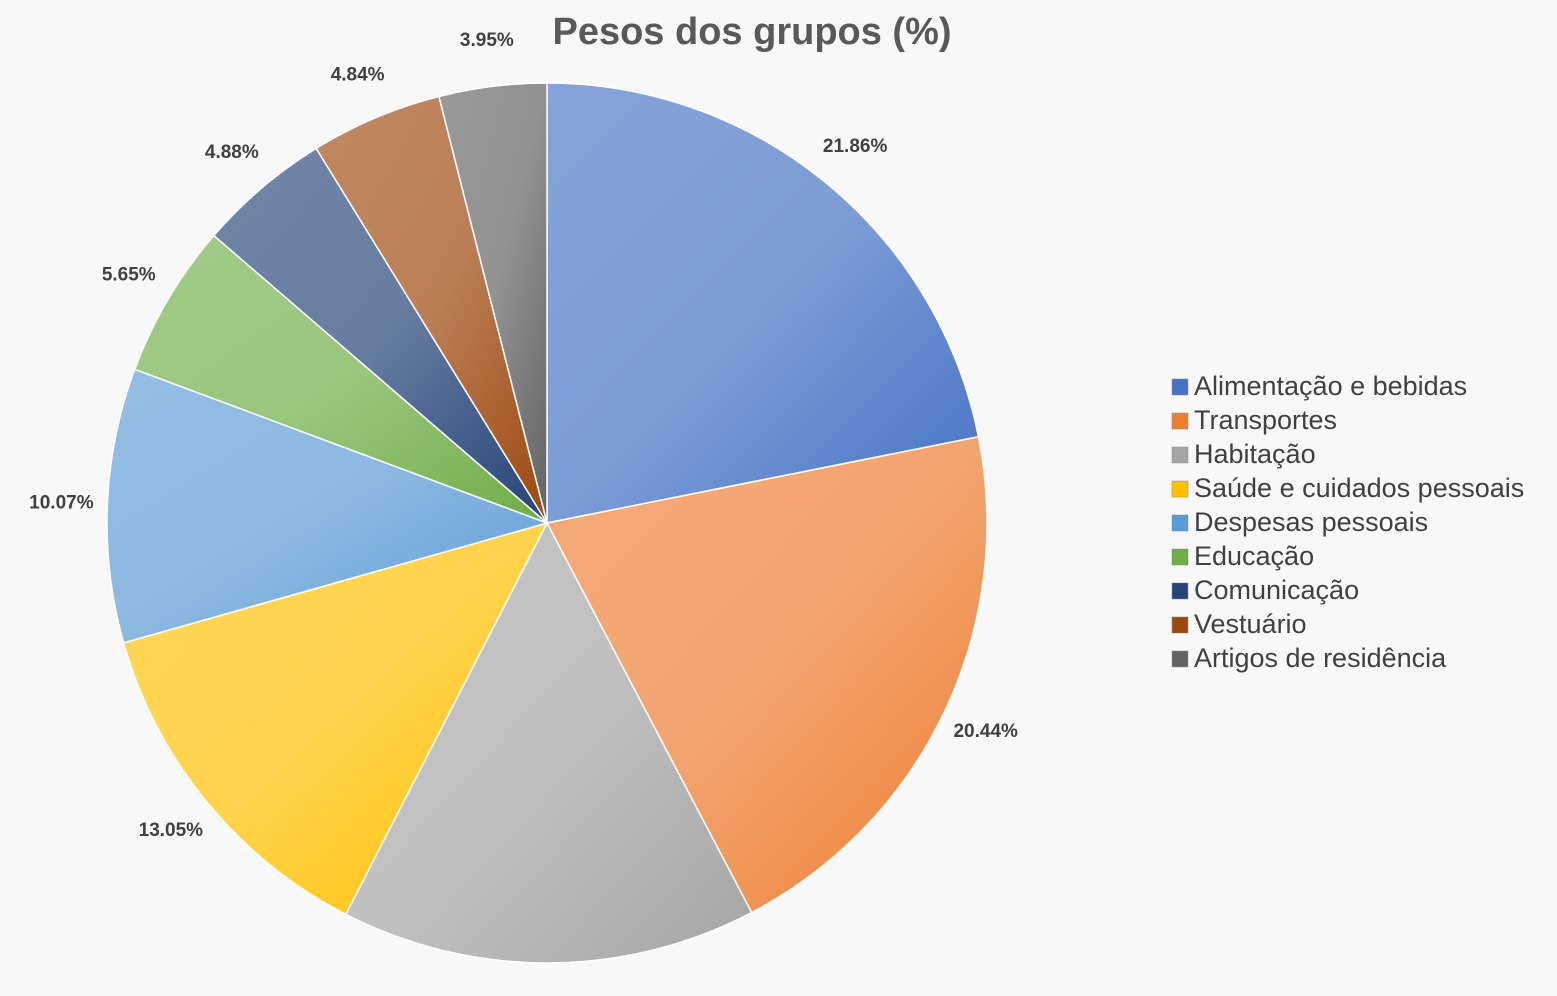 Image resolution: width=1557 pixels, height=996 pixels. Describe the element at coordinates (855, 146) in the screenshot. I see `data-label: 21.86%` at that location.